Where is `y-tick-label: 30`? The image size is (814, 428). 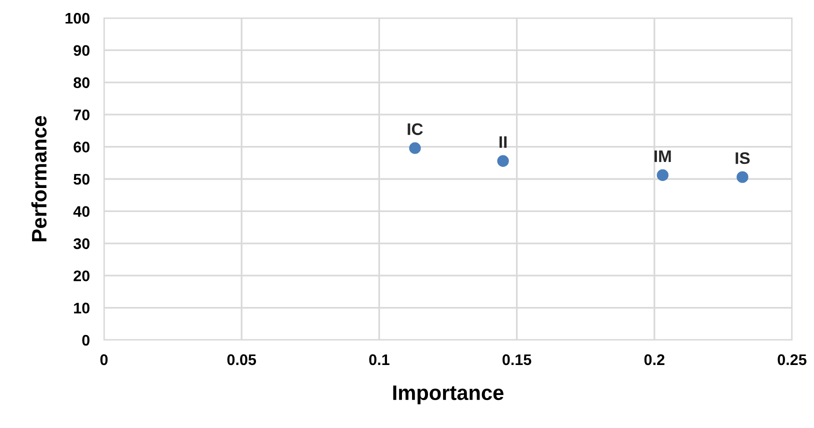
y-tick-label: 30 is located at coordinates (81, 244).